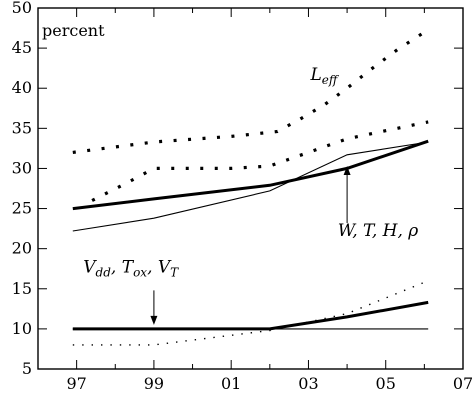 This screenshot has width=474, height=408. What do you see at coordinates (174, 273) in the screenshot?
I see `annotation-vdd-sub: T` at bounding box center [174, 273].